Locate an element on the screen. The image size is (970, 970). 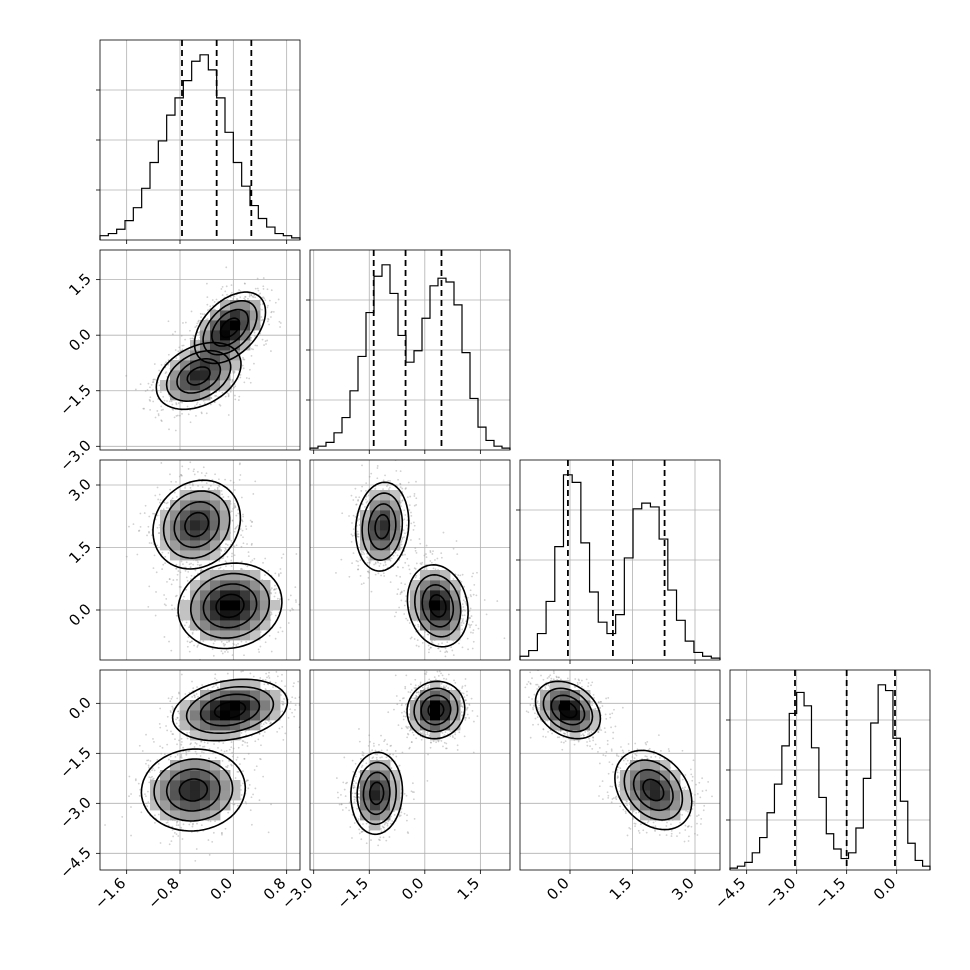
joint-frame is located at coordinates (200, 350).